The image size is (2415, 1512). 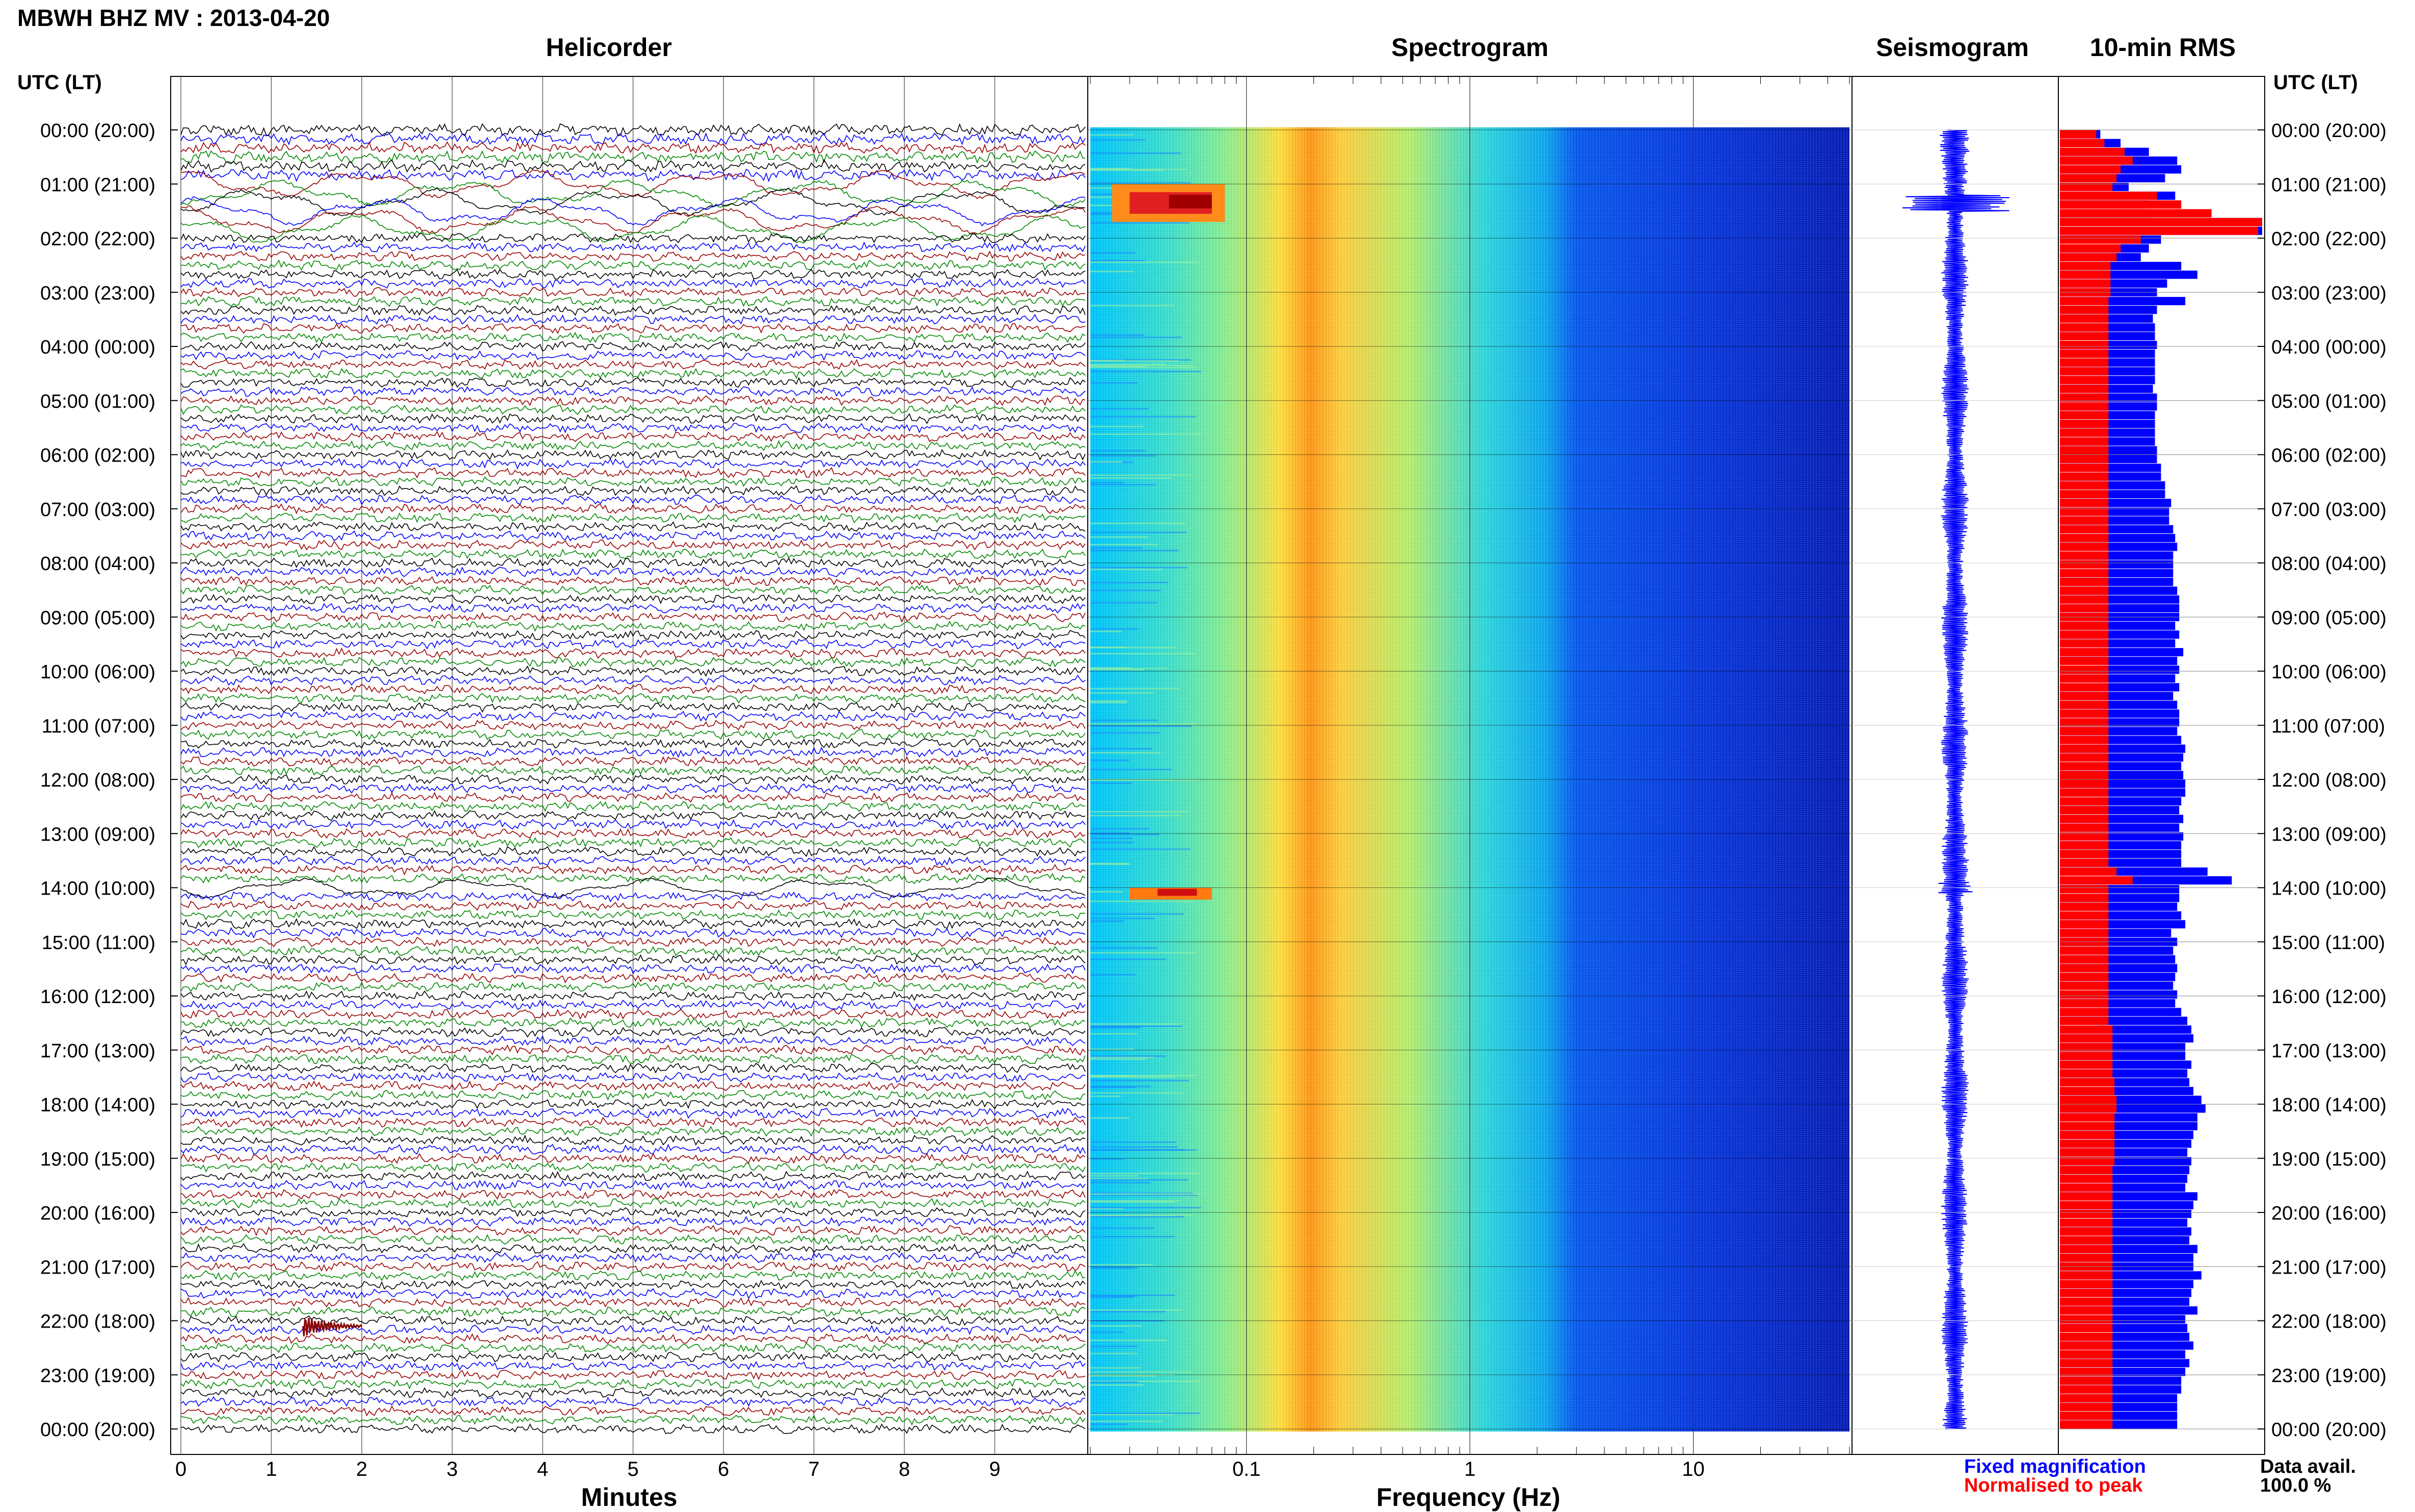 What do you see at coordinates (2308, 1466) in the screenshot?
I see `data-availability-label: Data avail.` at bounding box center [2308, 1466].